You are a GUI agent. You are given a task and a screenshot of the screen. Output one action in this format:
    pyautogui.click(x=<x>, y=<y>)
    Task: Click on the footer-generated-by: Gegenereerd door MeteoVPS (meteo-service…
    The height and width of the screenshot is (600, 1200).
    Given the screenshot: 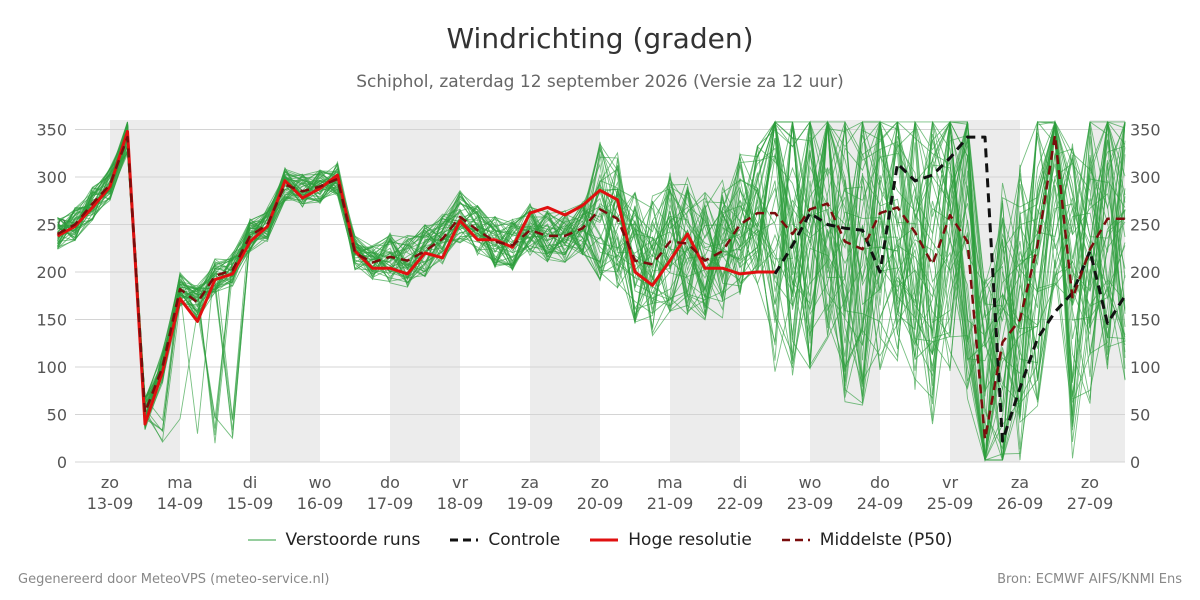 What is the action you would take?
    pyautogui.click(x=174, y=579)
    